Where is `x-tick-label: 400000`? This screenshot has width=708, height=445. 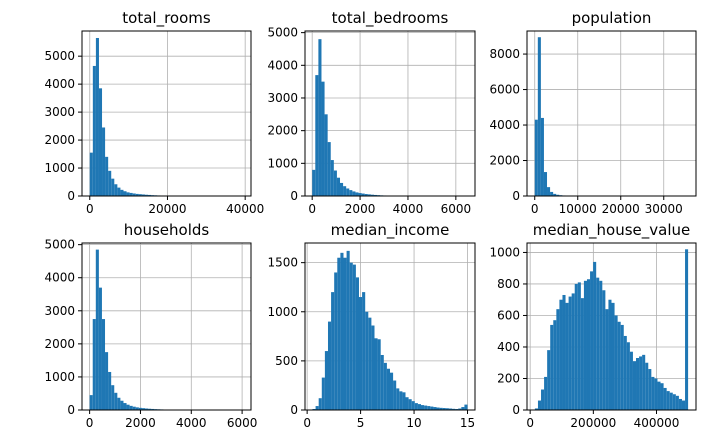
x-tick-label: 400000 is located at coordinates (657, 423).